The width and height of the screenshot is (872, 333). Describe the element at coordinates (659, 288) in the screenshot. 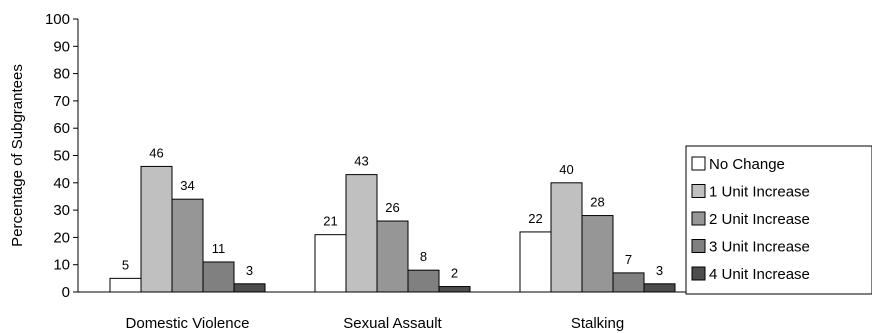

I see `bar-4-unit-increase-stalking` at that location.